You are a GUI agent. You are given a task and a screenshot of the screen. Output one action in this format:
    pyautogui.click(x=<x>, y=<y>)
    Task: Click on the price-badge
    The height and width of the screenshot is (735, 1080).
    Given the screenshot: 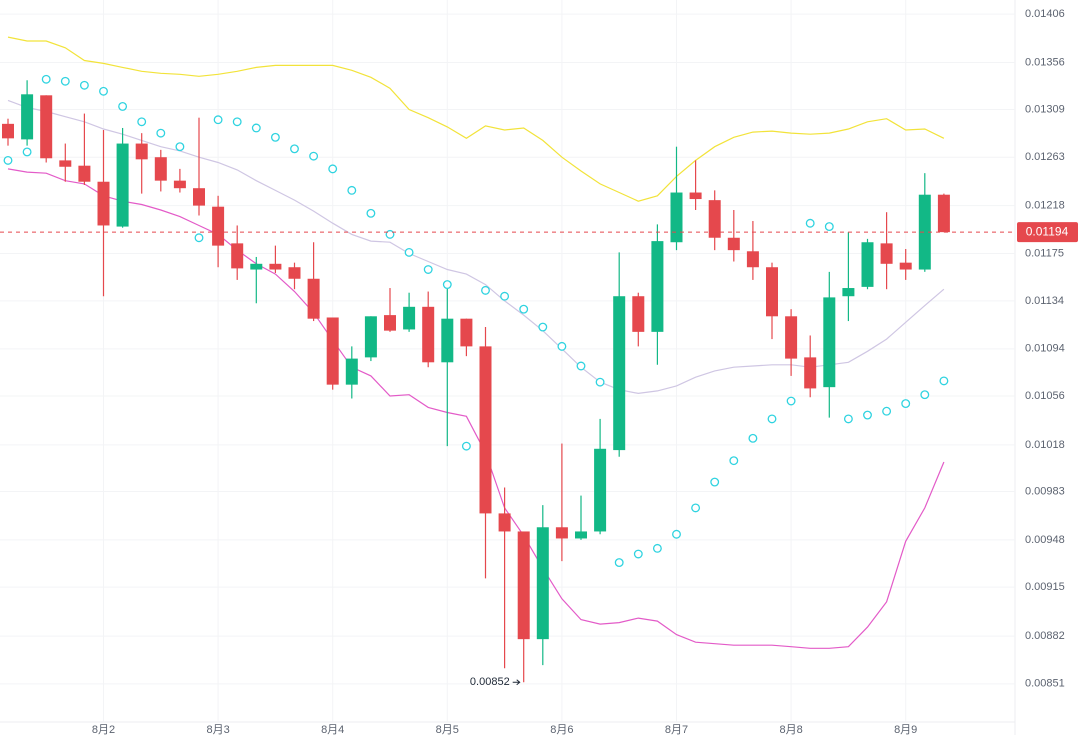 What is the action you would take?
    pyautogui.click(x=1047, y=232)
    